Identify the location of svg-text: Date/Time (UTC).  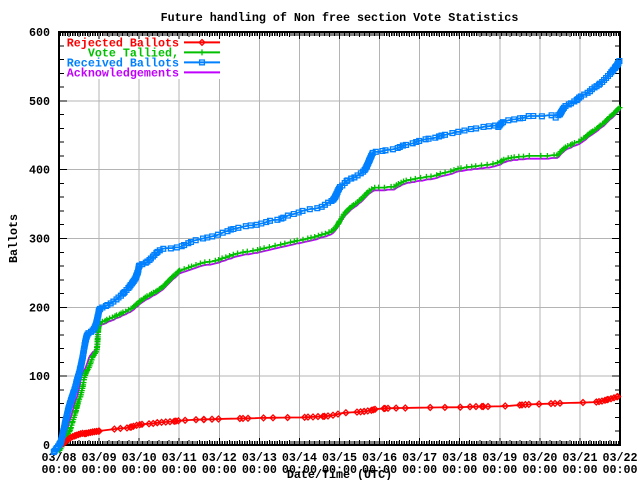
(339, 474).